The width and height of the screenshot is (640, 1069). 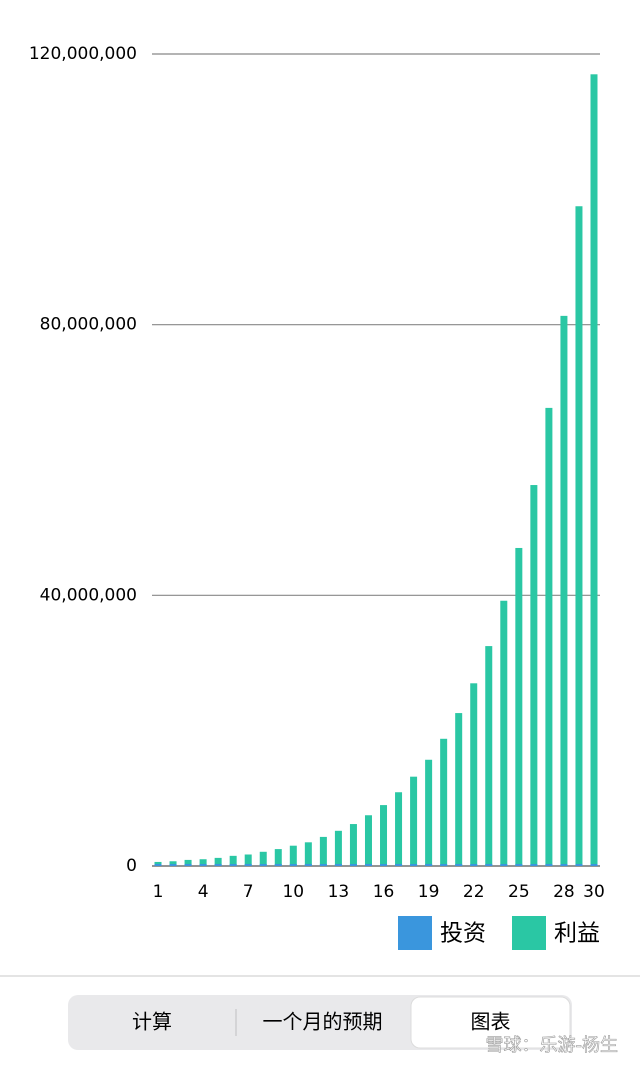 What do you see at coordinates (248, 892) in the screenshot?
I see `x-tick-label: 7` at bounding box center [248, 892].